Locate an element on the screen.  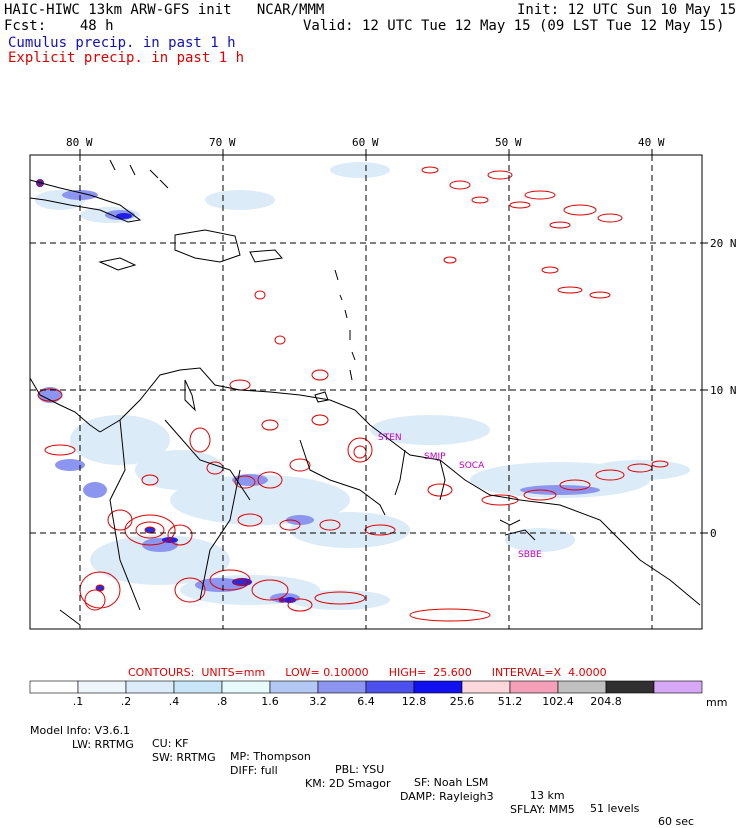
scale-tick-label: .2 is located at coordinates (126, 701).